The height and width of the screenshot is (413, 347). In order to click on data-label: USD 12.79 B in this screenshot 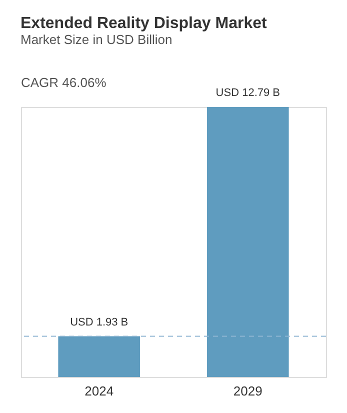, I will do `click(248, 93)`.